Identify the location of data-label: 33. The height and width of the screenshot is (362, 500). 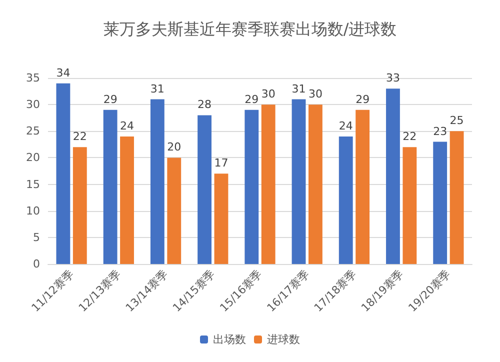
(393, 78).